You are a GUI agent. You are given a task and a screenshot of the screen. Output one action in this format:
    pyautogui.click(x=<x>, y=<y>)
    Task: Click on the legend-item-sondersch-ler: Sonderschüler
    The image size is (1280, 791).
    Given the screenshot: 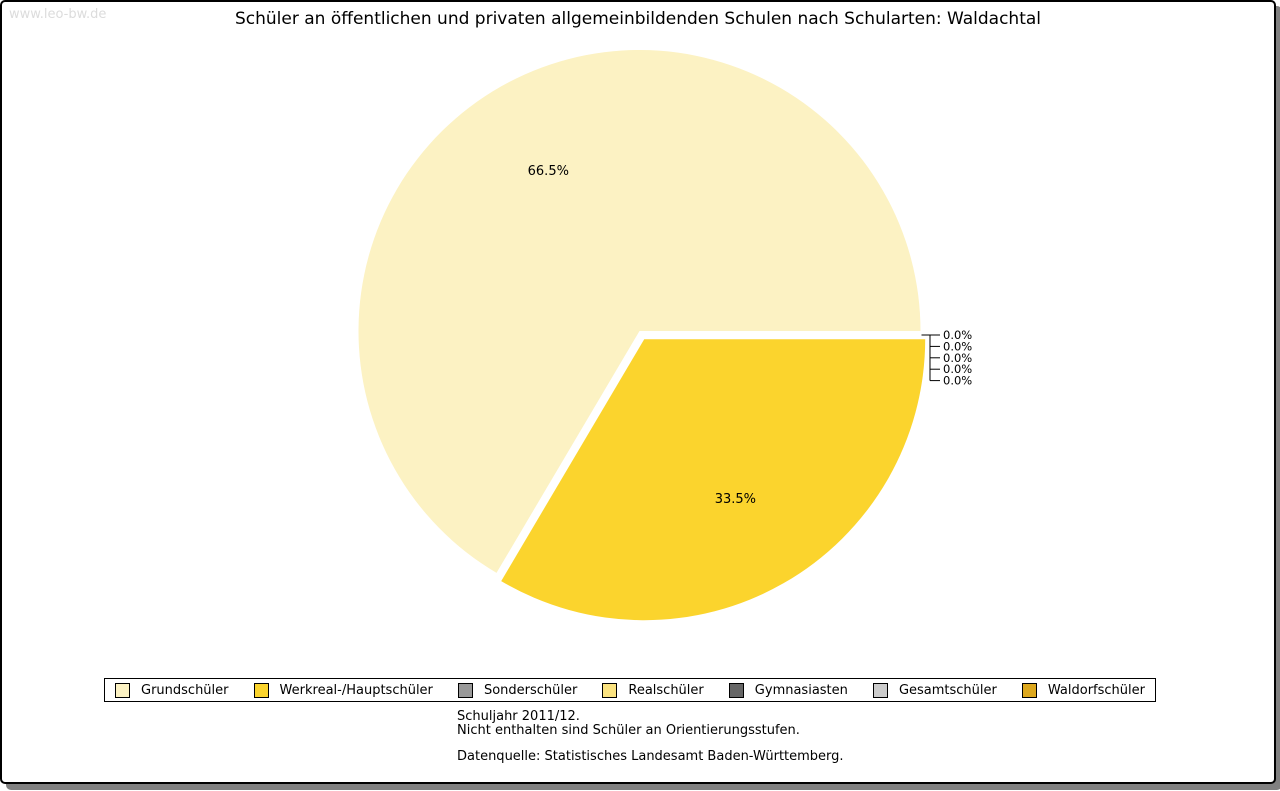 What is the action you would take?
    pyautogui.click(x=517, y=690)
    